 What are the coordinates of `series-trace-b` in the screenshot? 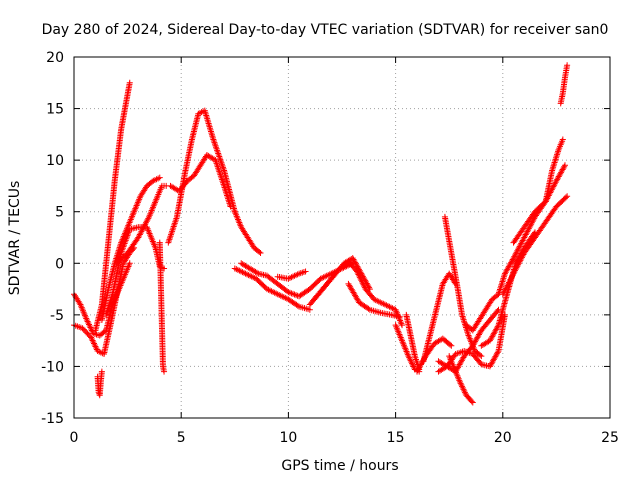 It's located at (104, 301).